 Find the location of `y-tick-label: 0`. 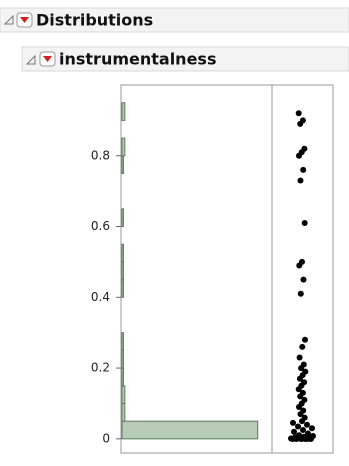

y-tick-label: 0 is located at coordinates (106, 438).